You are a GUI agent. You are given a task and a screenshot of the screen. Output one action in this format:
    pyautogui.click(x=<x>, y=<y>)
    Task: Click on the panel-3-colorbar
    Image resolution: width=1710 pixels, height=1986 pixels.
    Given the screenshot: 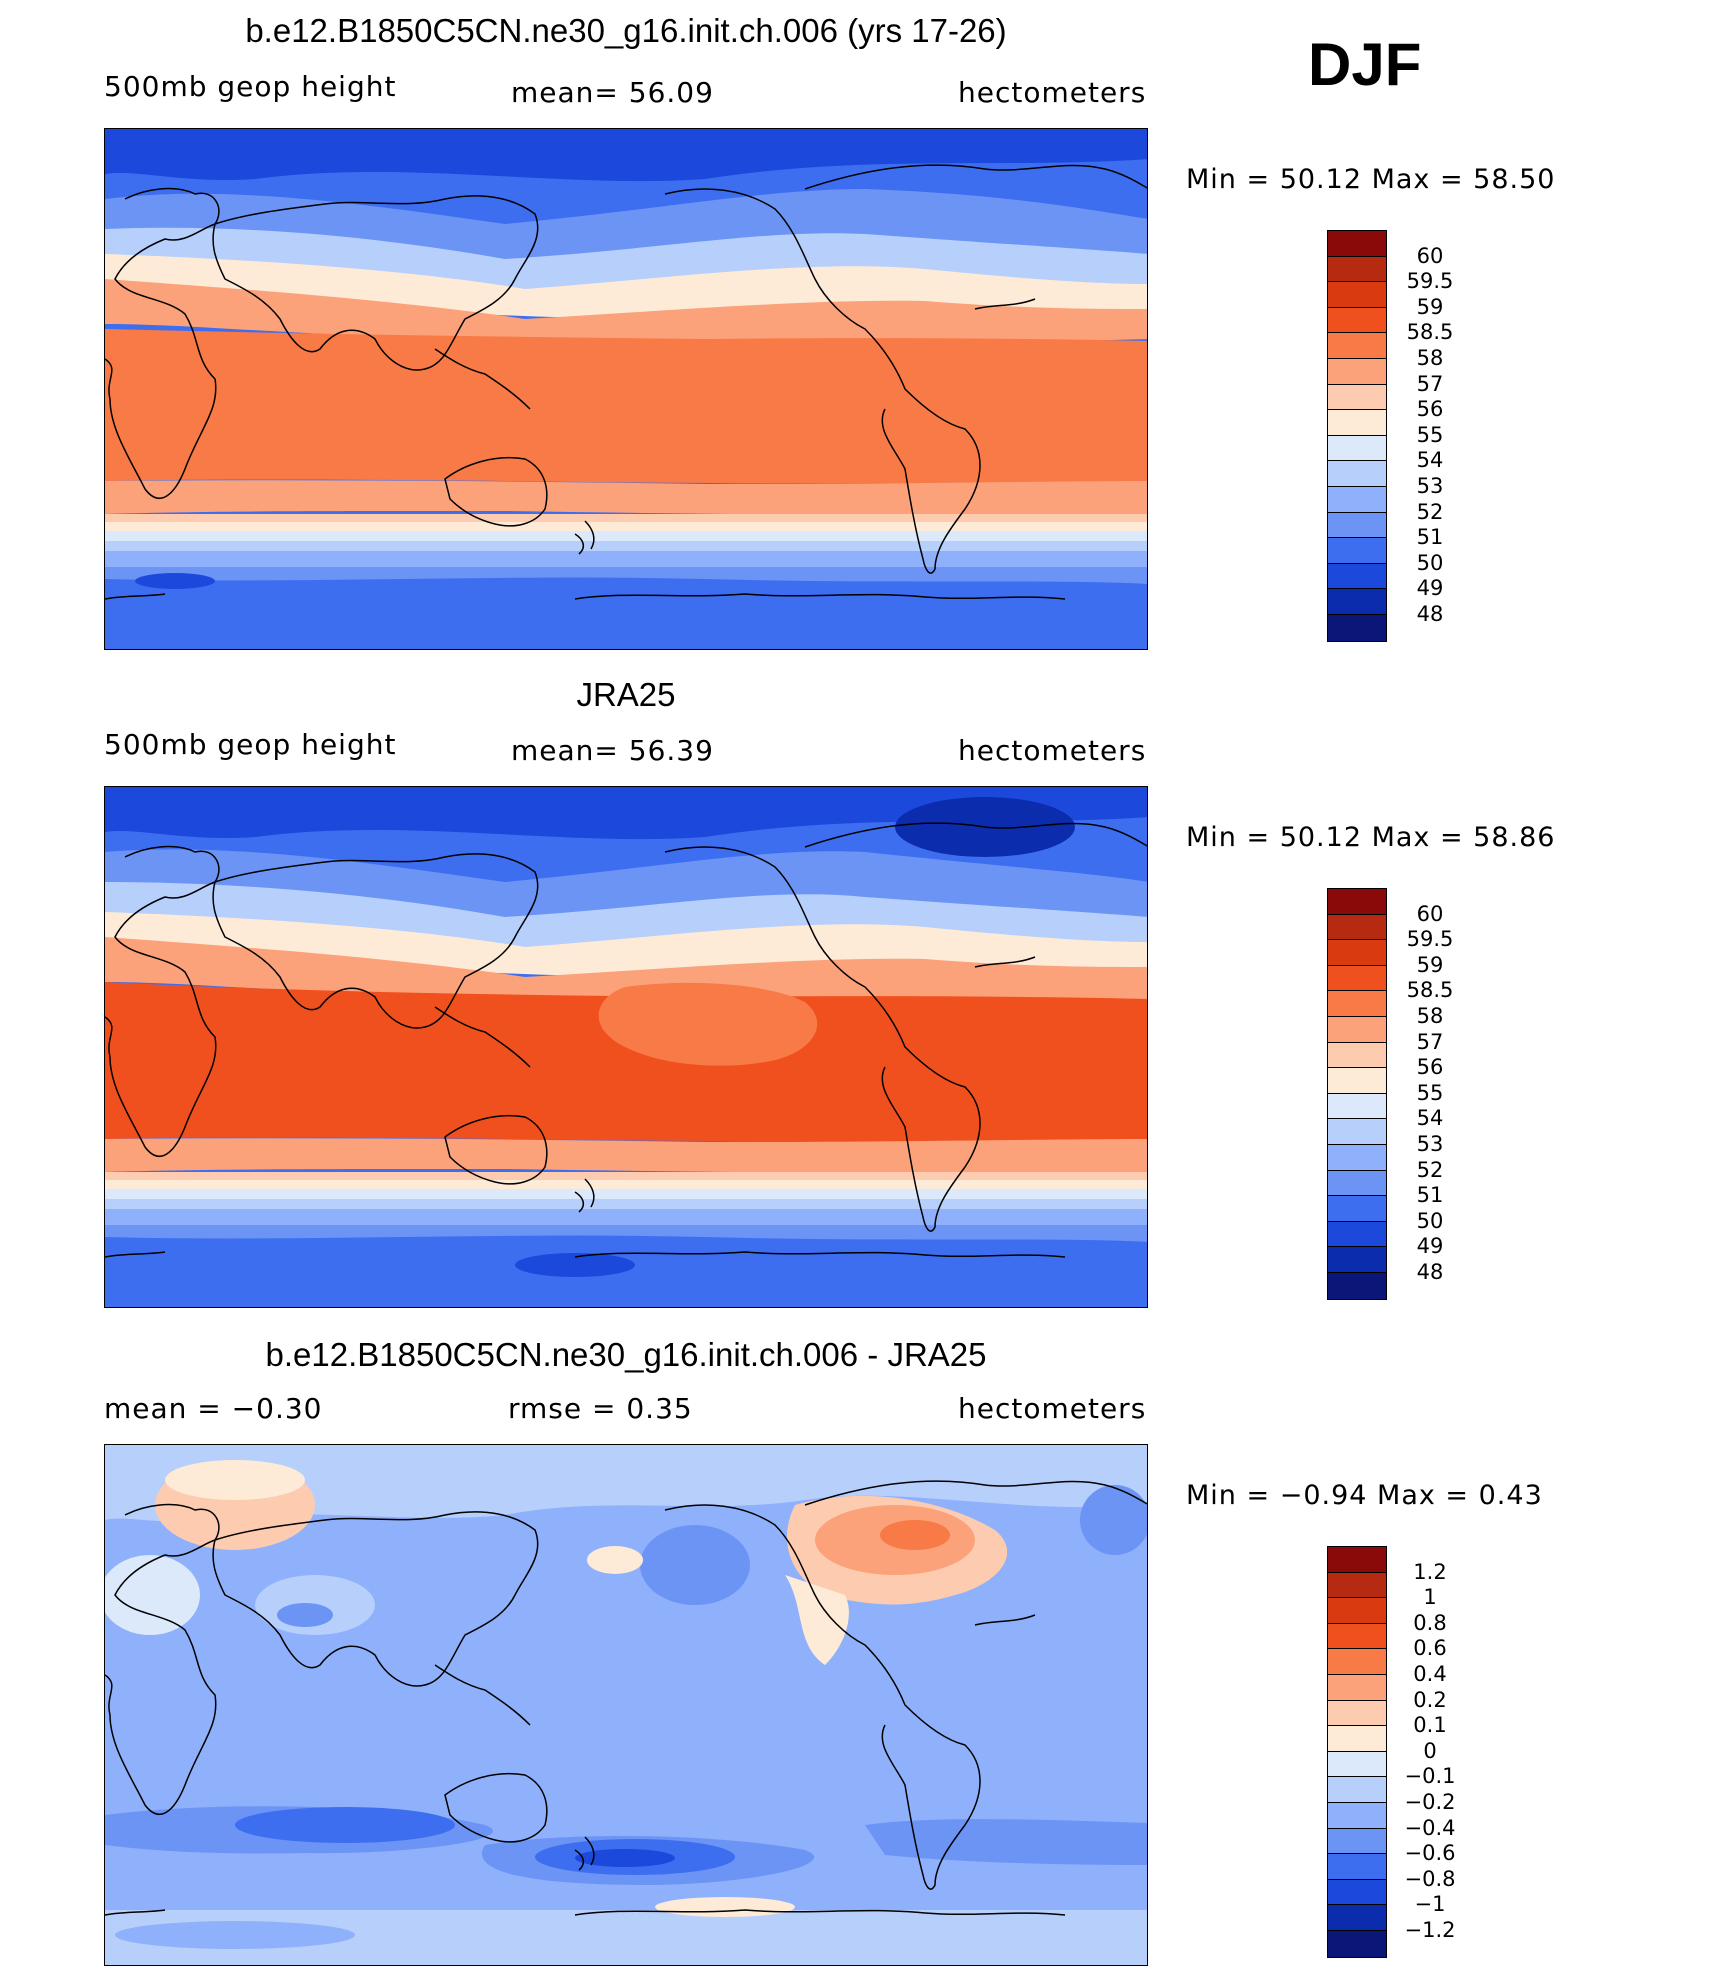 What is the action you would take?
    pyautogui.click(x=1357, y=1752)
    